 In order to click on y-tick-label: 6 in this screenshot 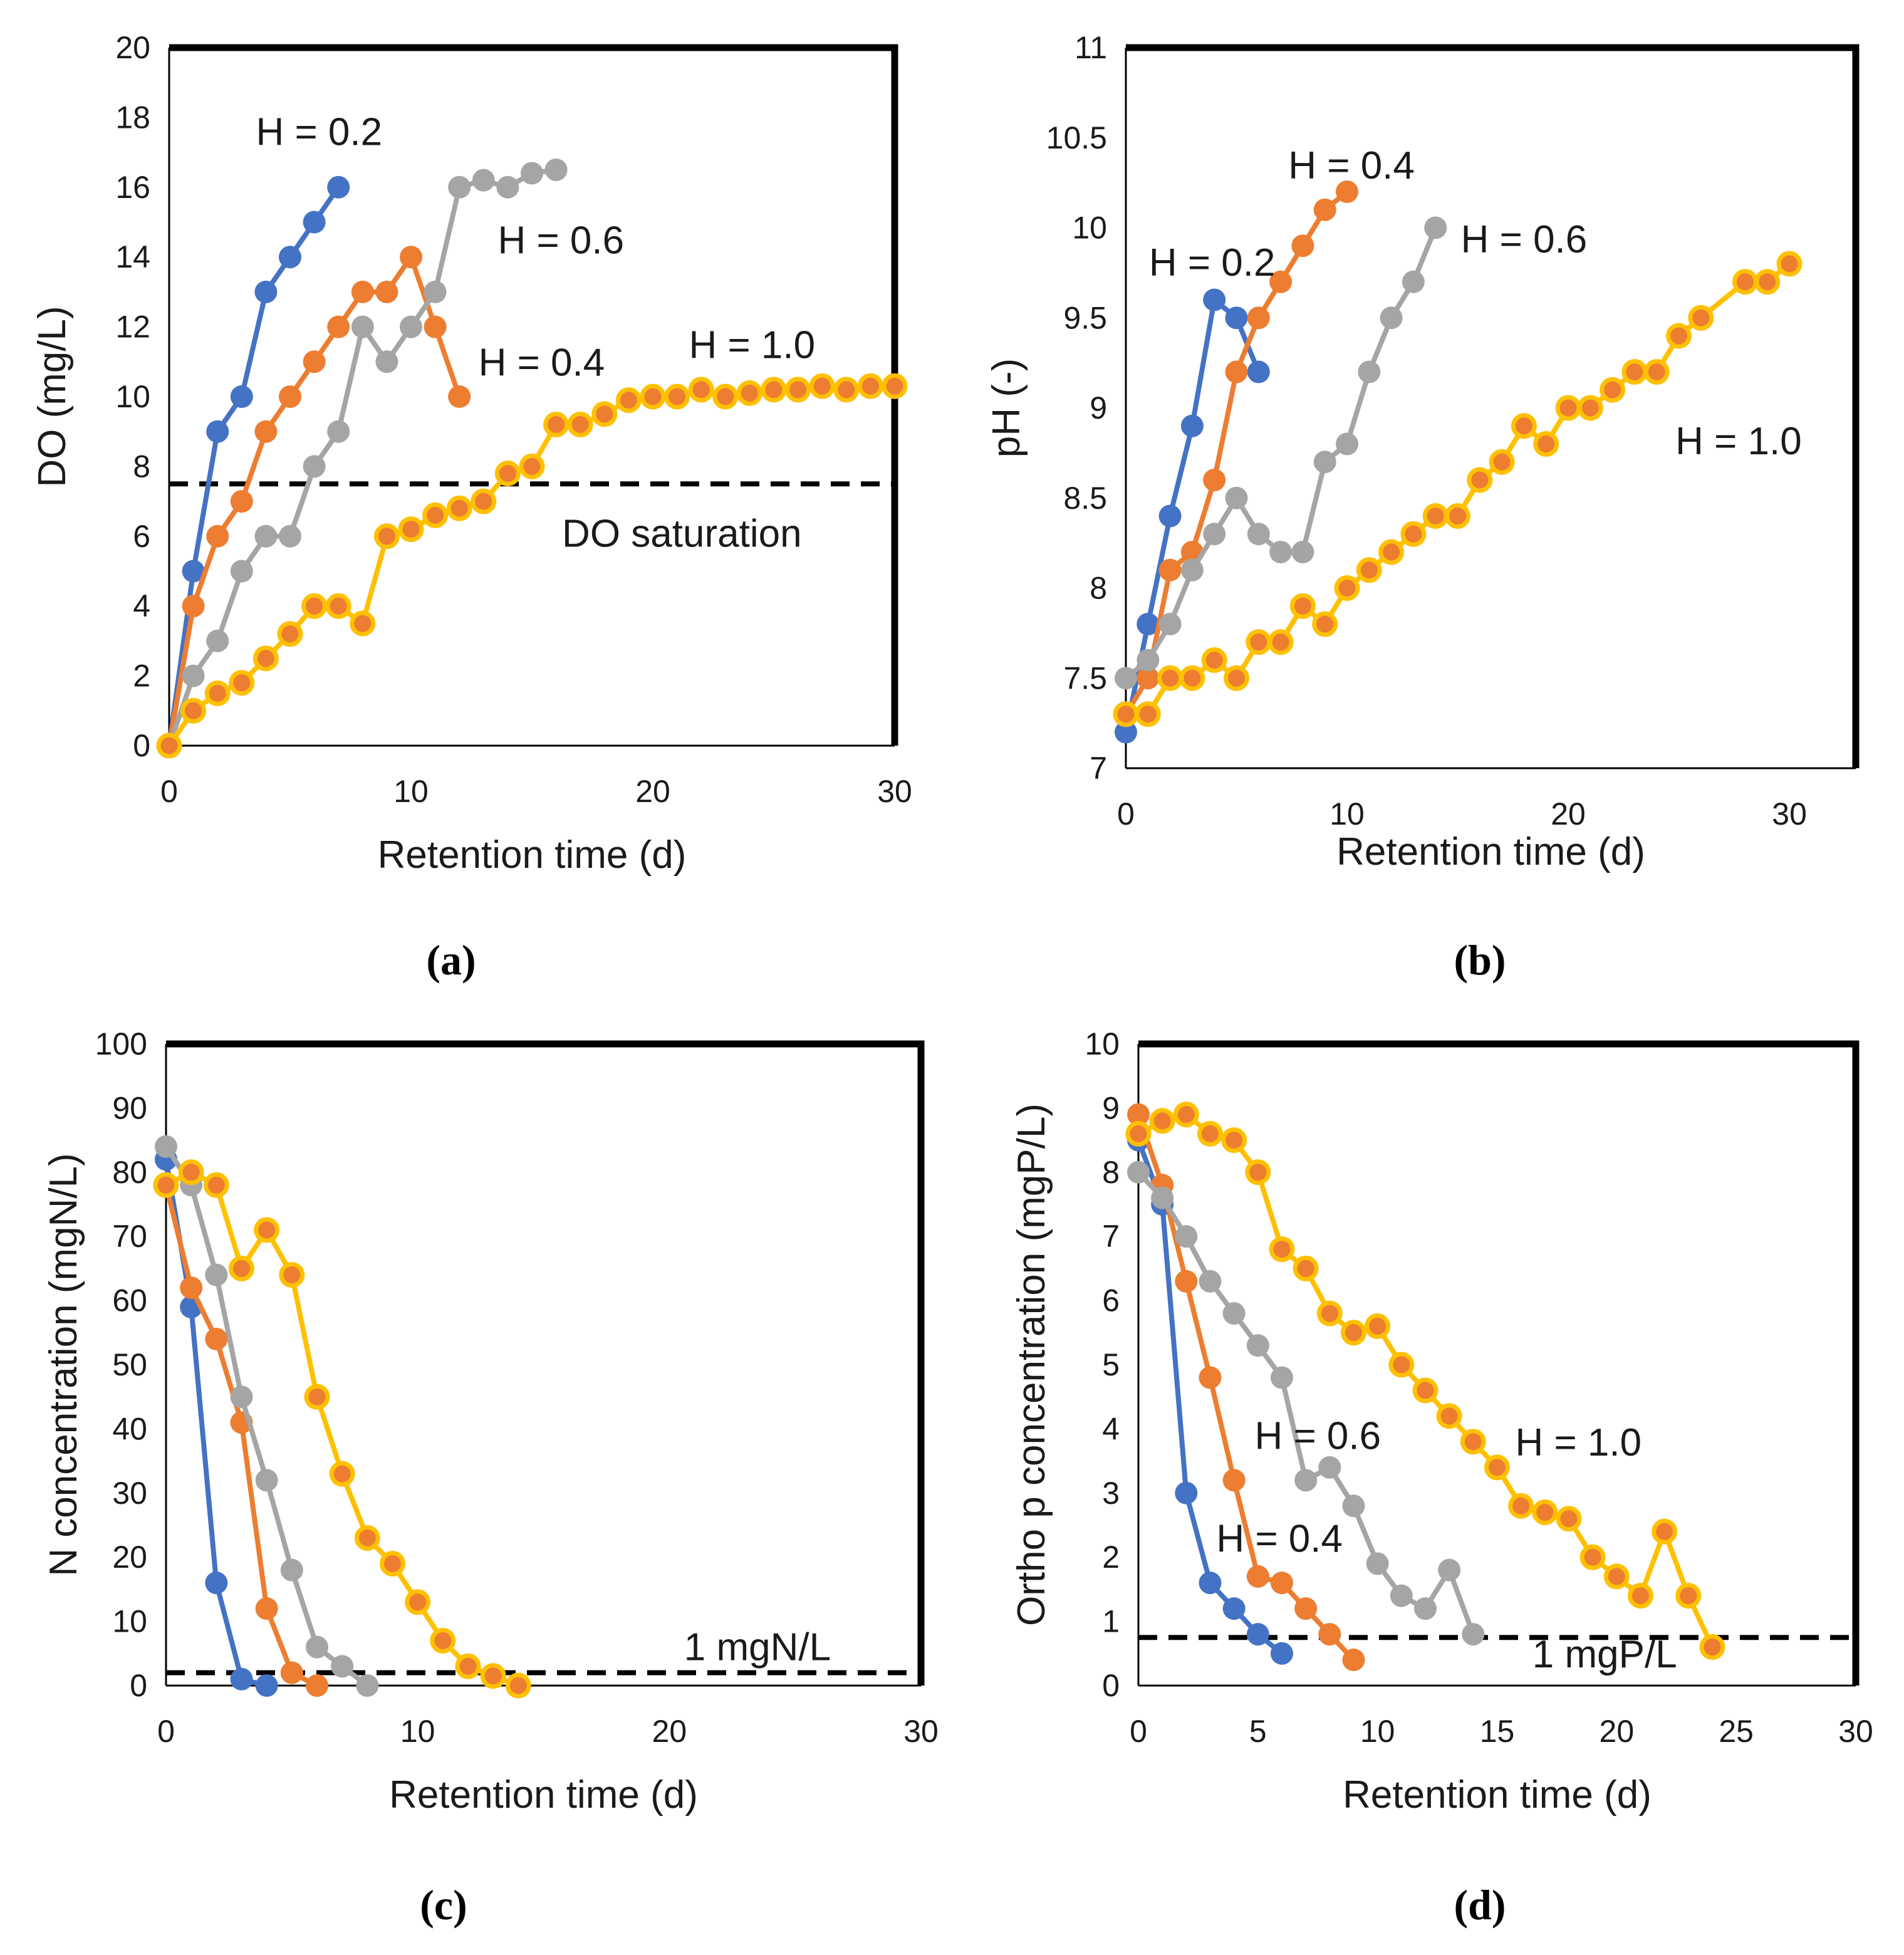, I will do `click(1111, 1300)`.